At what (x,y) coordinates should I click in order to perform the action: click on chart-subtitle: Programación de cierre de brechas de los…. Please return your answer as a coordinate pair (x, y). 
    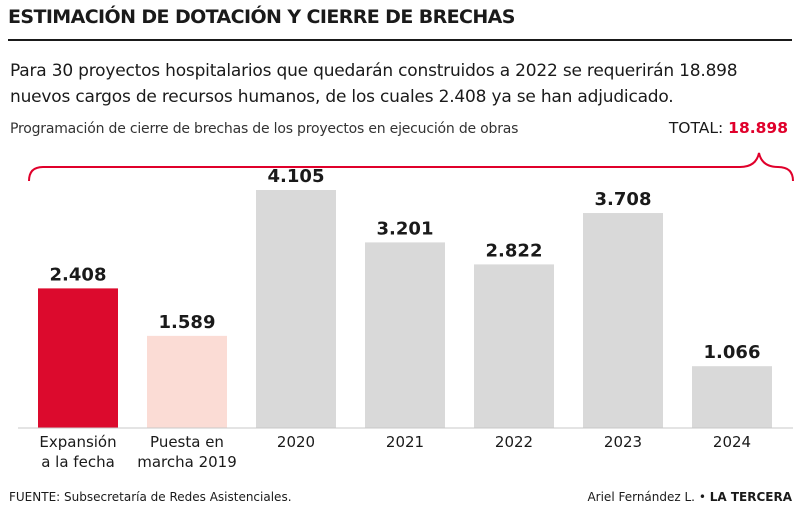
    Looking at the image, I should click on (264, 129).